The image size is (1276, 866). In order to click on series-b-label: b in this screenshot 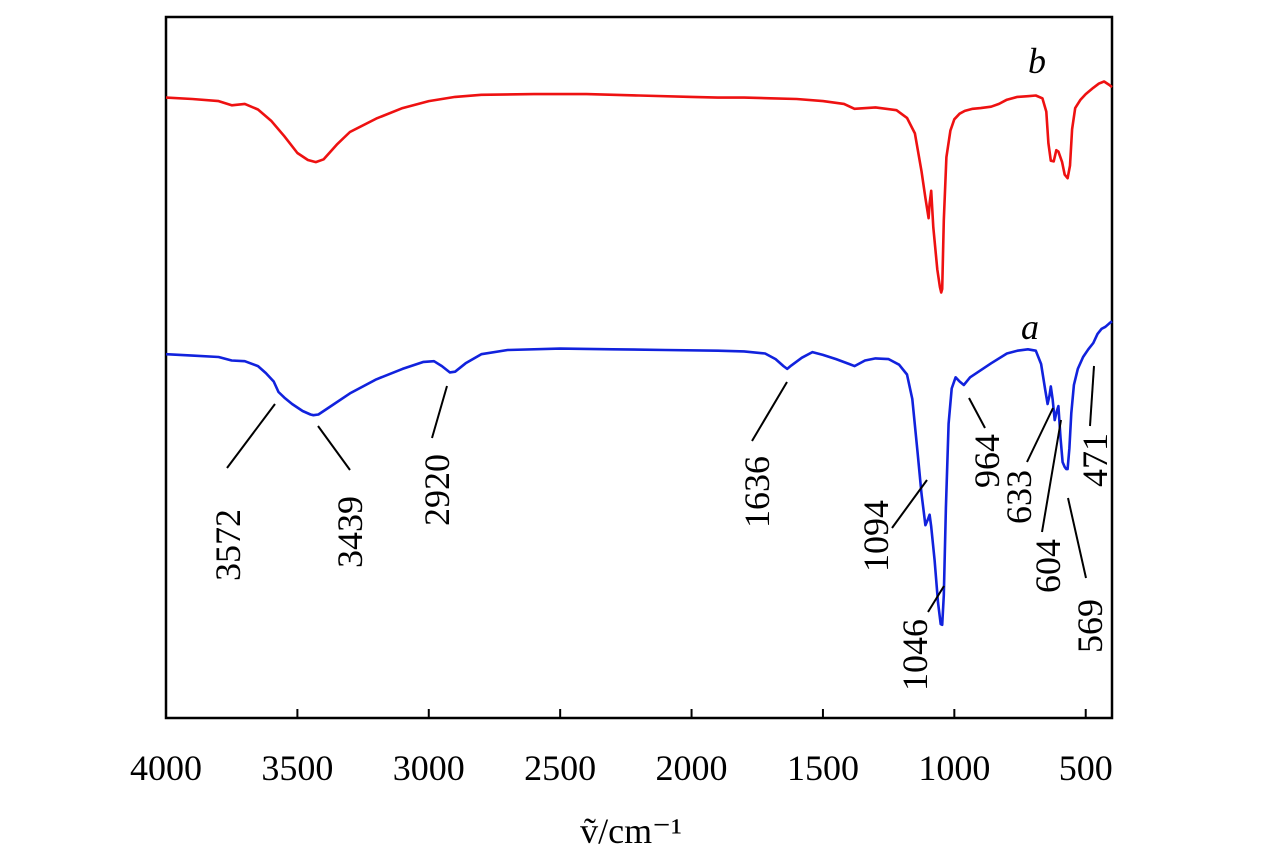, I will do `click(1037, 61)`.